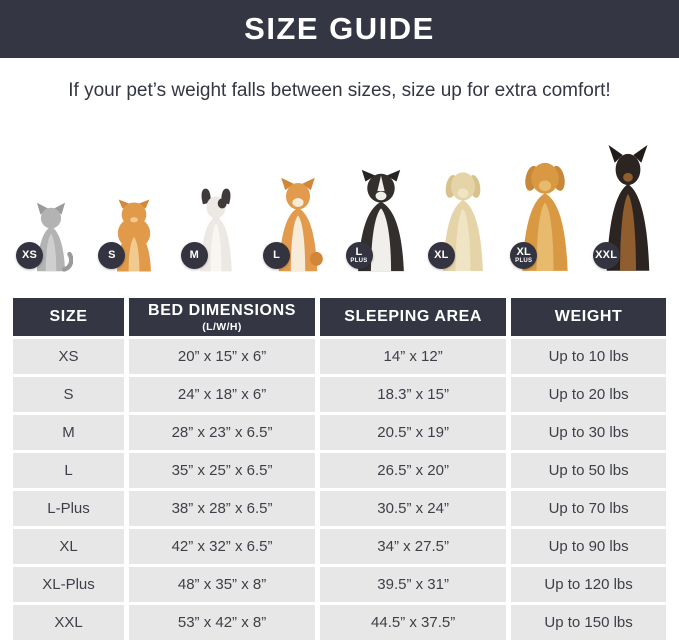  Describe the element at coordinates (68, 394) in the screenshot. I see `size-cell: S` at that location.